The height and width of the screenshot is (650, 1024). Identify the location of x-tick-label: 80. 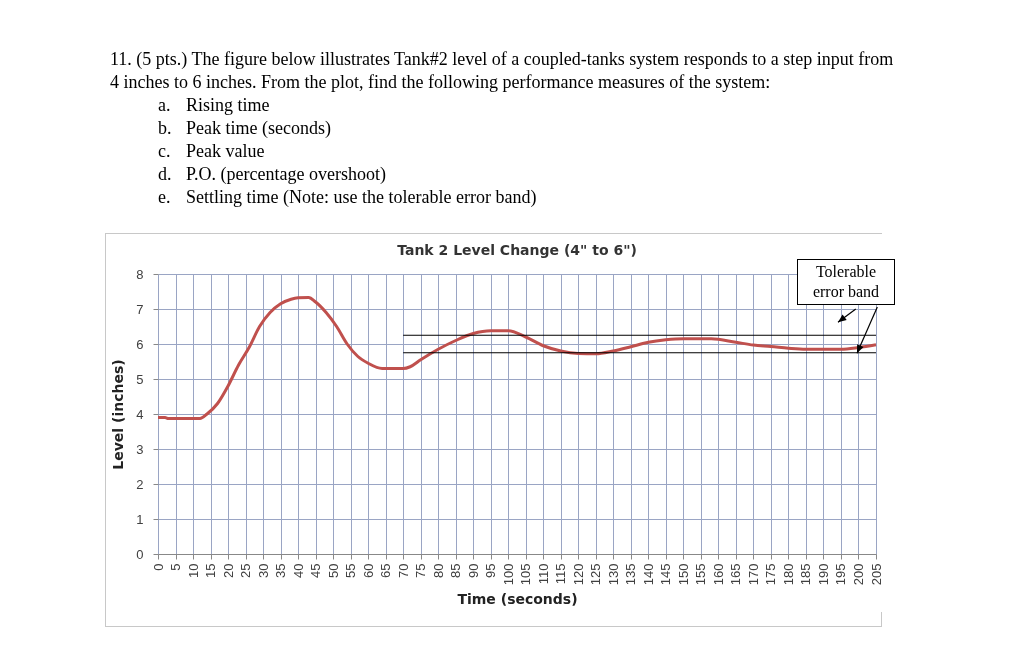
(438, 570).